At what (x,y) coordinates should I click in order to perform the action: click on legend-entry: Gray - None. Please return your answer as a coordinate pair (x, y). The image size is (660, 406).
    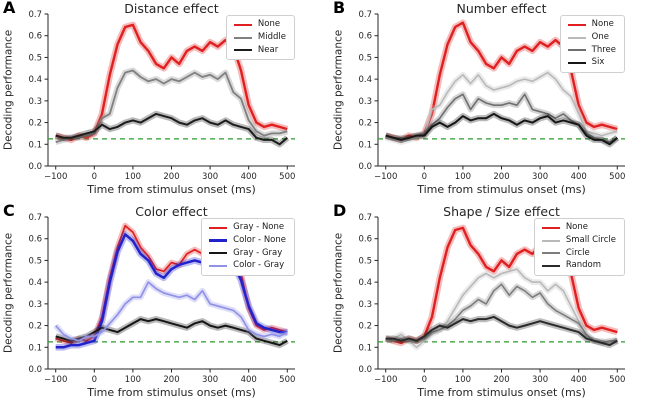
    Looking at the image, I should click on (247, 227).